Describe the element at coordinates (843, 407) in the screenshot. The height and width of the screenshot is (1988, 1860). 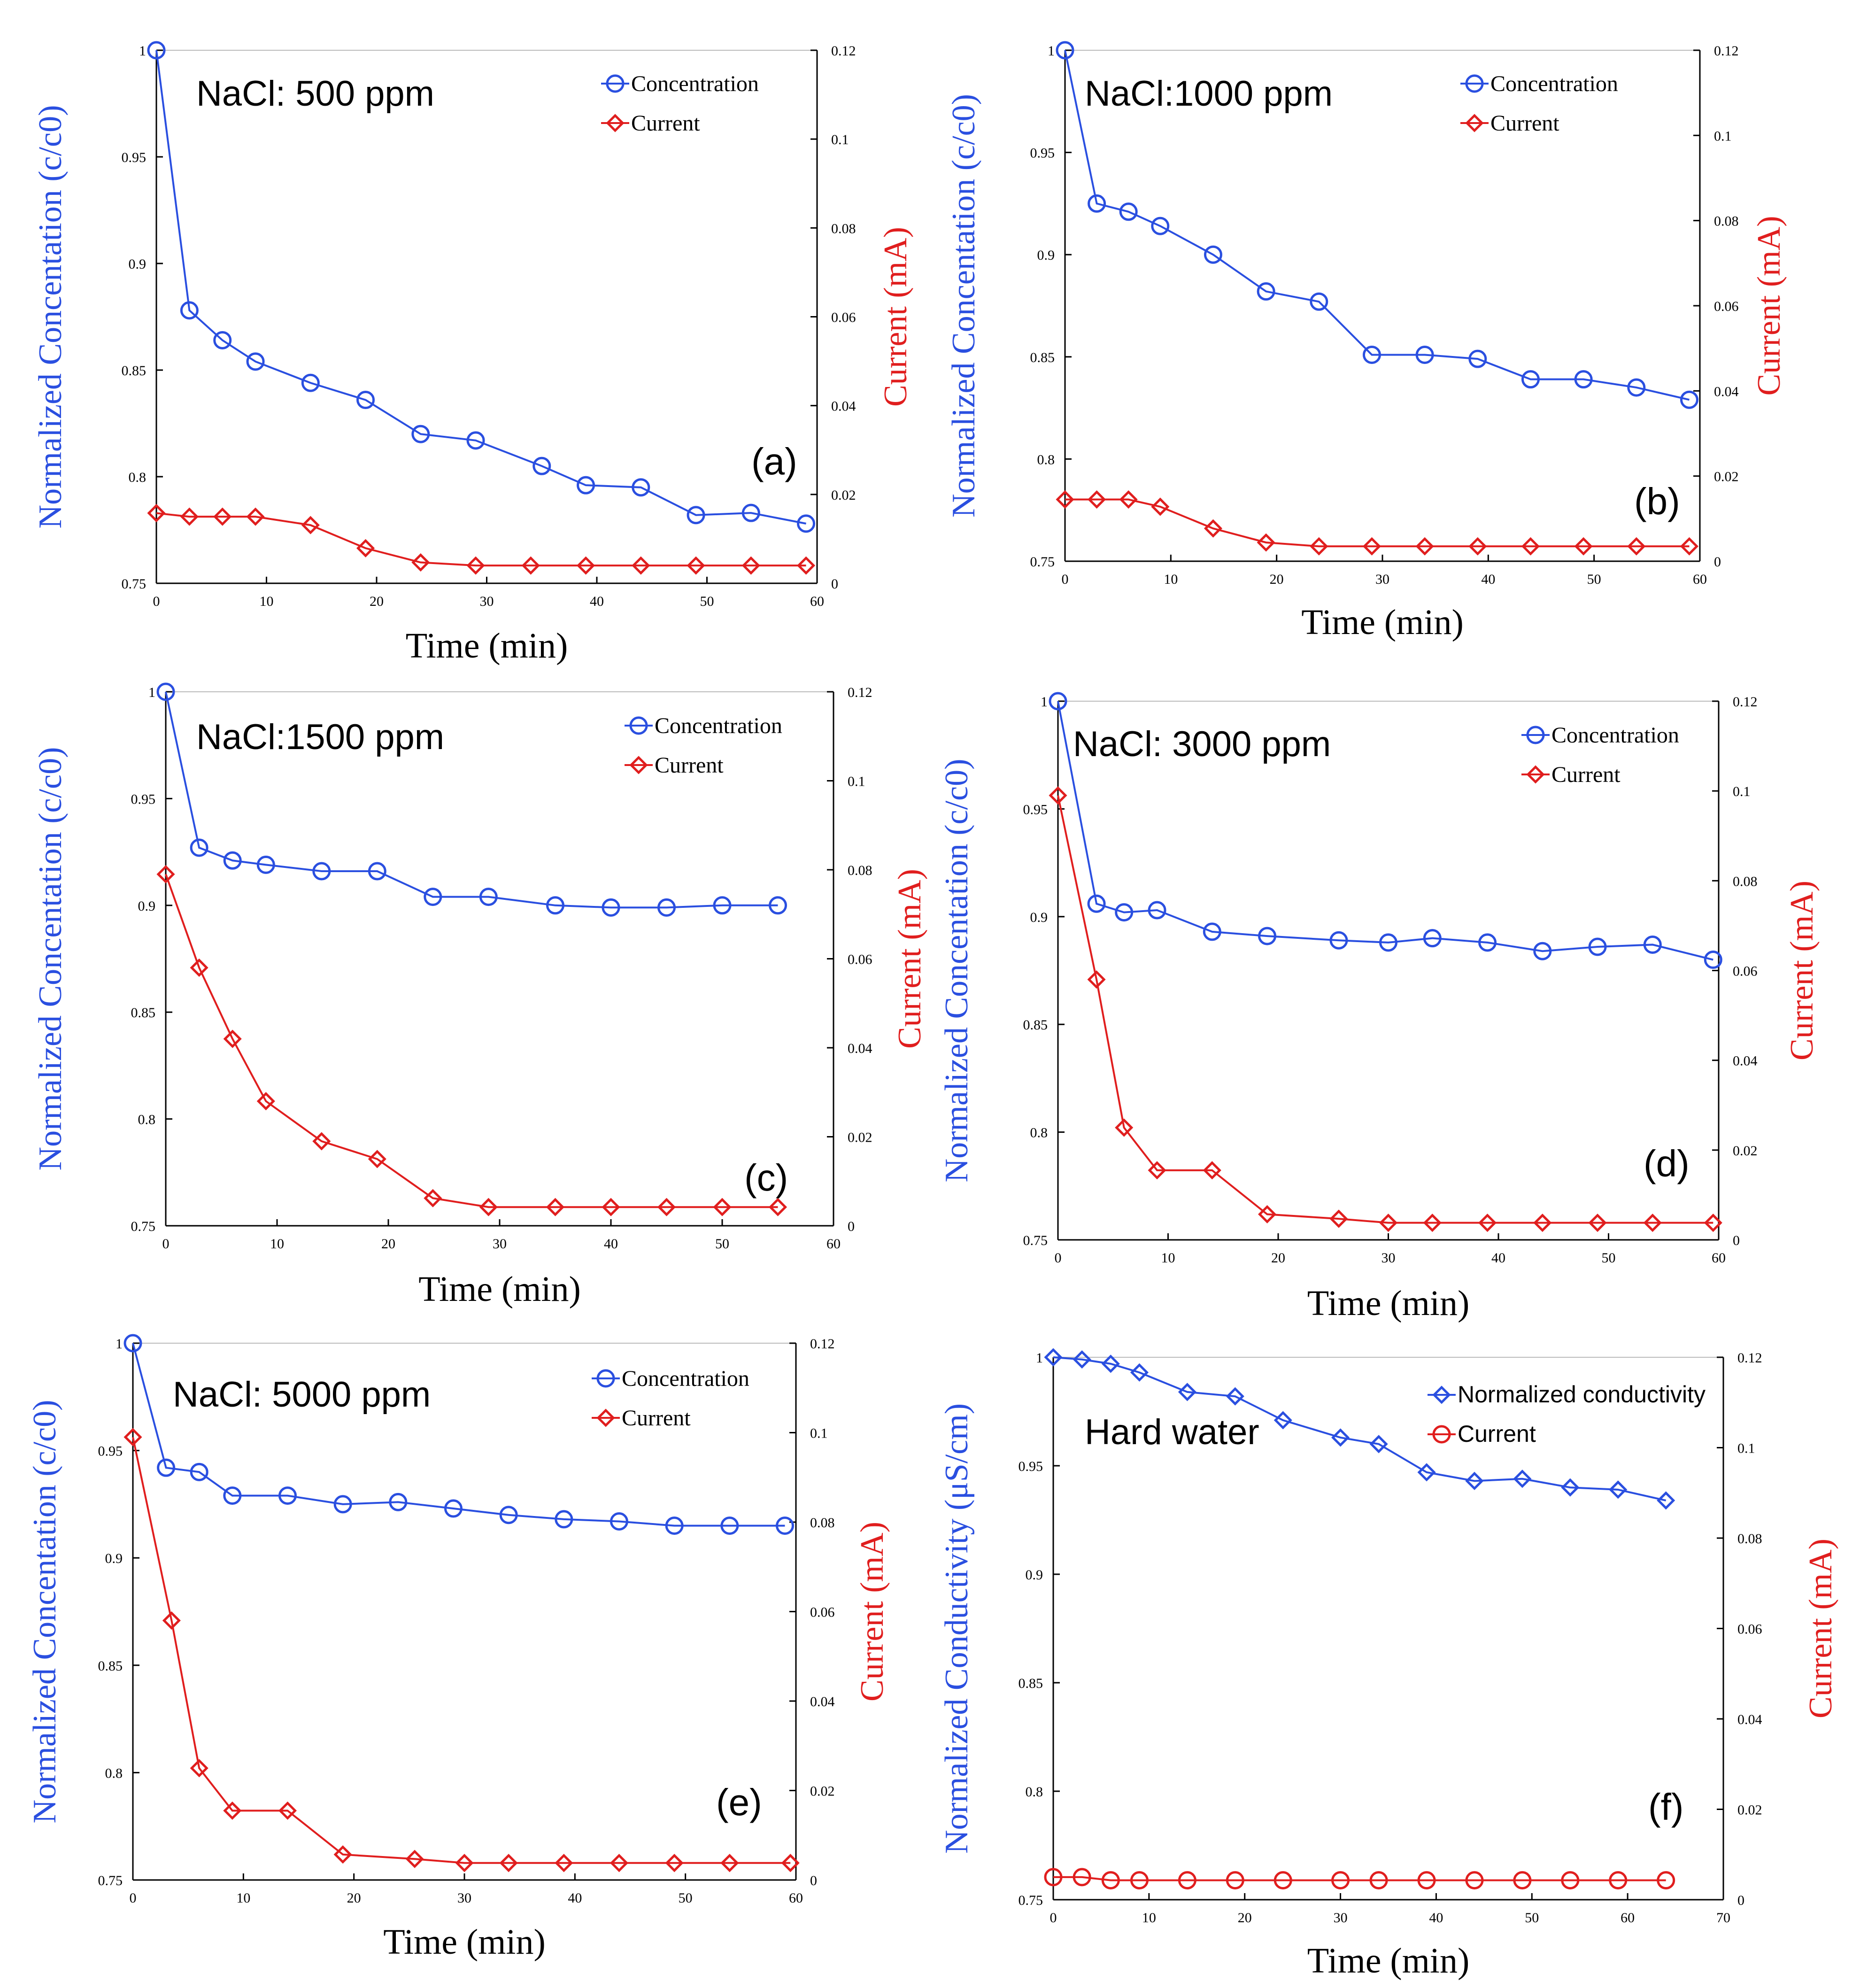
I see `y2-tick-label: 0.04` at that location.